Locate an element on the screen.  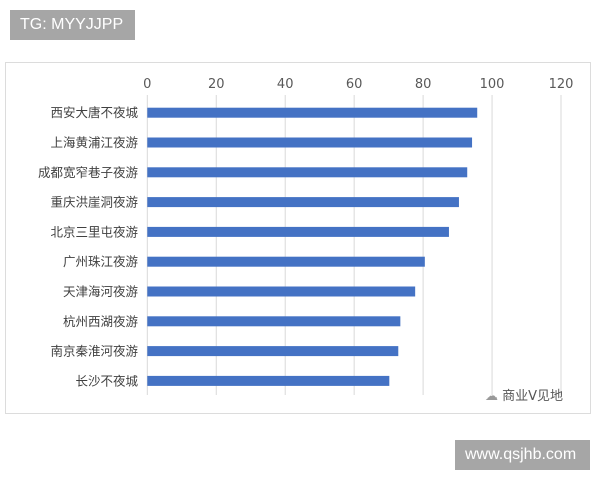
x-tick-label: 80 is located at coordinates (423, 84).